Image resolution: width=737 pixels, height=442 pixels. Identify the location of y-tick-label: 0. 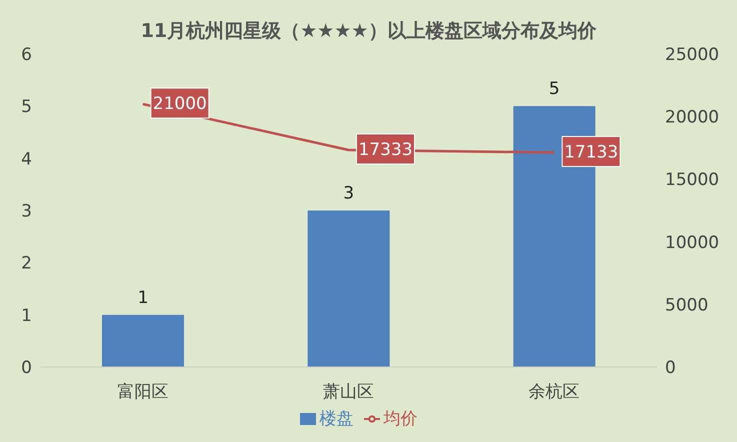
(26, 368).